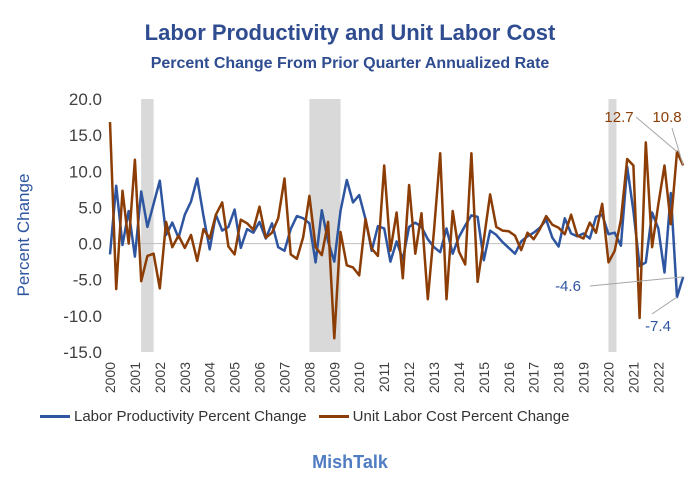 This screenshot has height=498, width=700. Describe the element at coordinates (509, 377) in the screenshot. I see `x-tick-label-2016: 2016` at that location.